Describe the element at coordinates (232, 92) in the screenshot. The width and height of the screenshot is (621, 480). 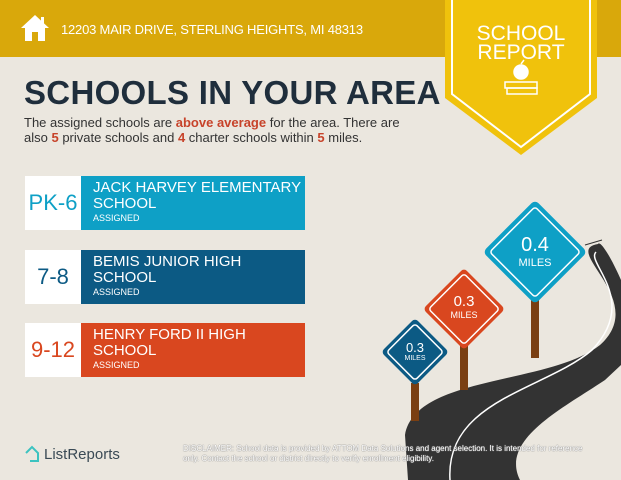
I see `page-title: SCHOOLS IN YOUR AREA` at that location.